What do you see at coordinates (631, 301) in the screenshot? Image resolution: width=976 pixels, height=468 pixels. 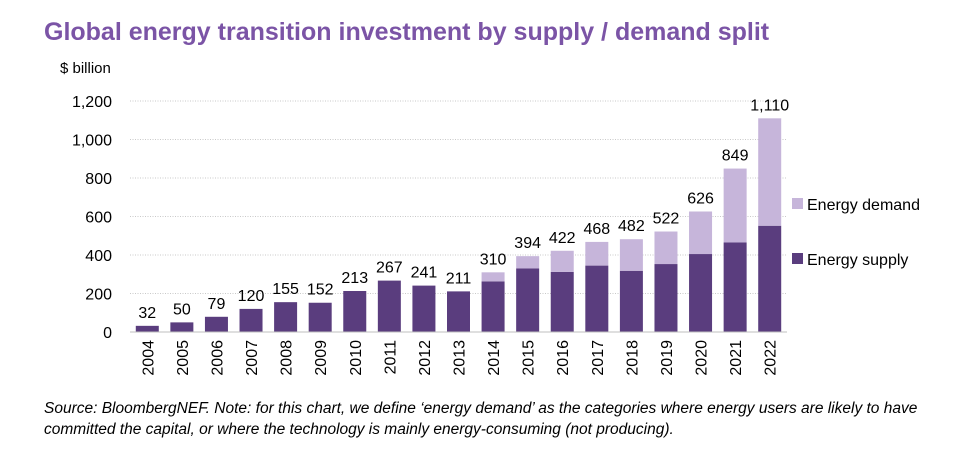 I see `bar-energy-supply-2018` at bounding box center [631, 301].